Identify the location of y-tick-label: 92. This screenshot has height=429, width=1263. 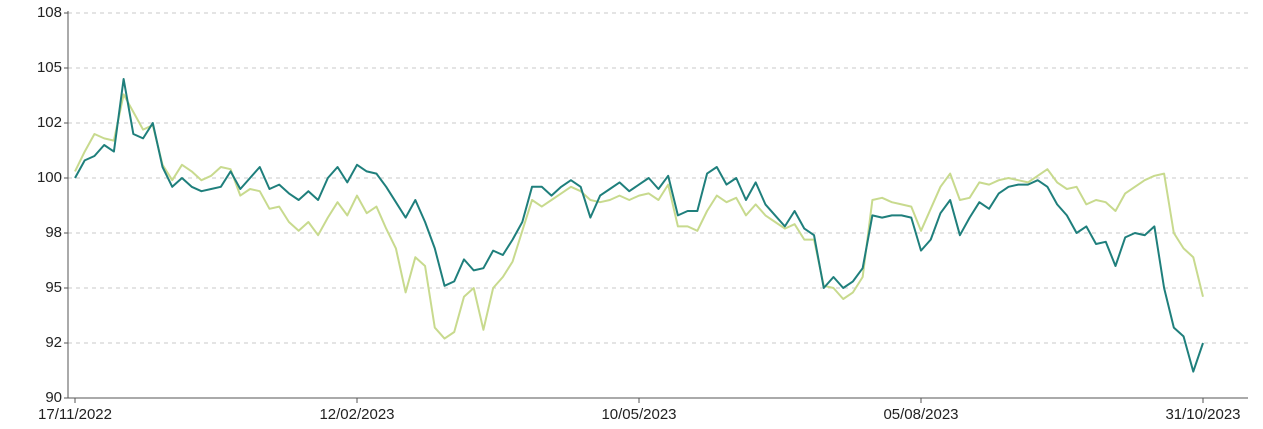
(53, 342).